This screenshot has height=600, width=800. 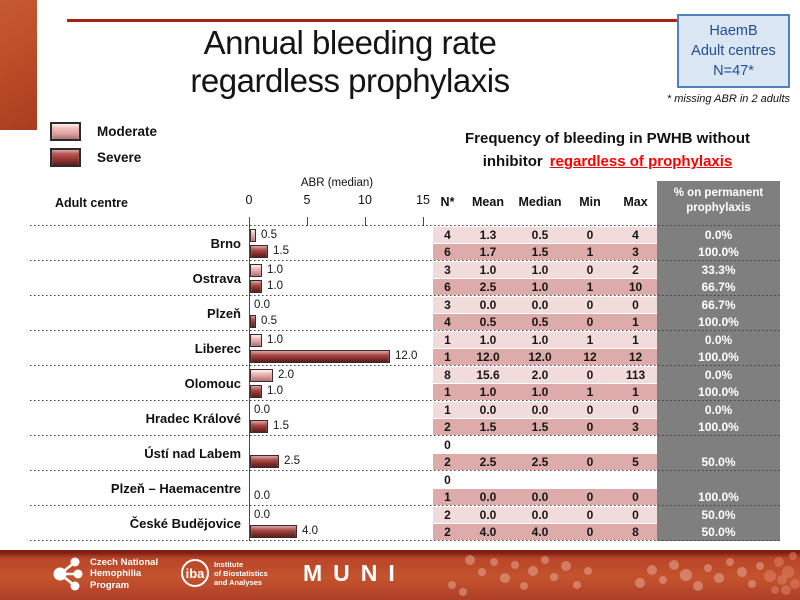 I want to click on moderate-swatch-icon, so click(x=65, y=131).